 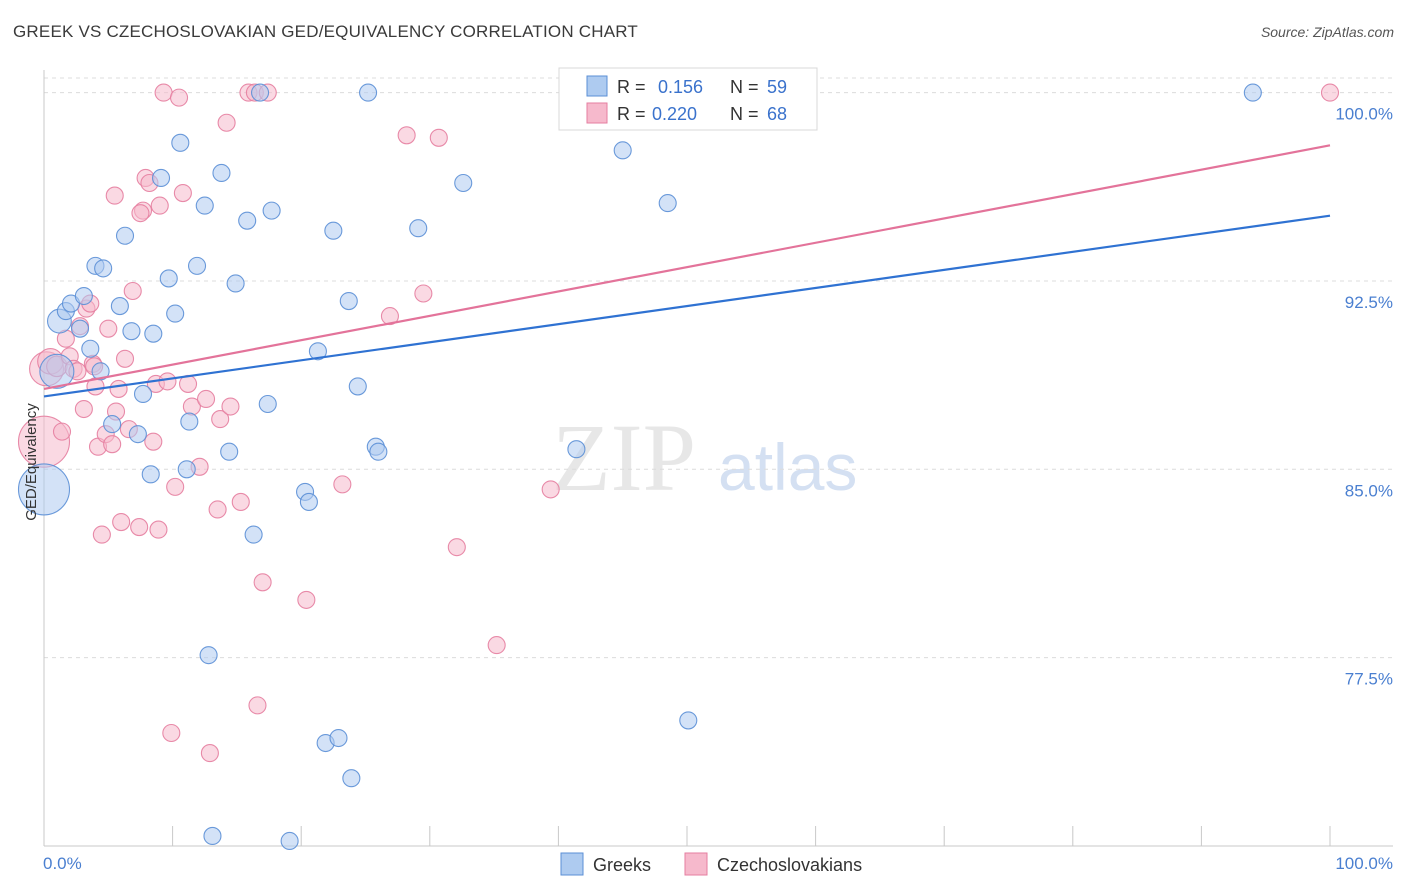 What do you see at coordinates (777, 114) in the screenshot?
I see `legend-n-value-czech: 68` at bounding box center [777, 114].